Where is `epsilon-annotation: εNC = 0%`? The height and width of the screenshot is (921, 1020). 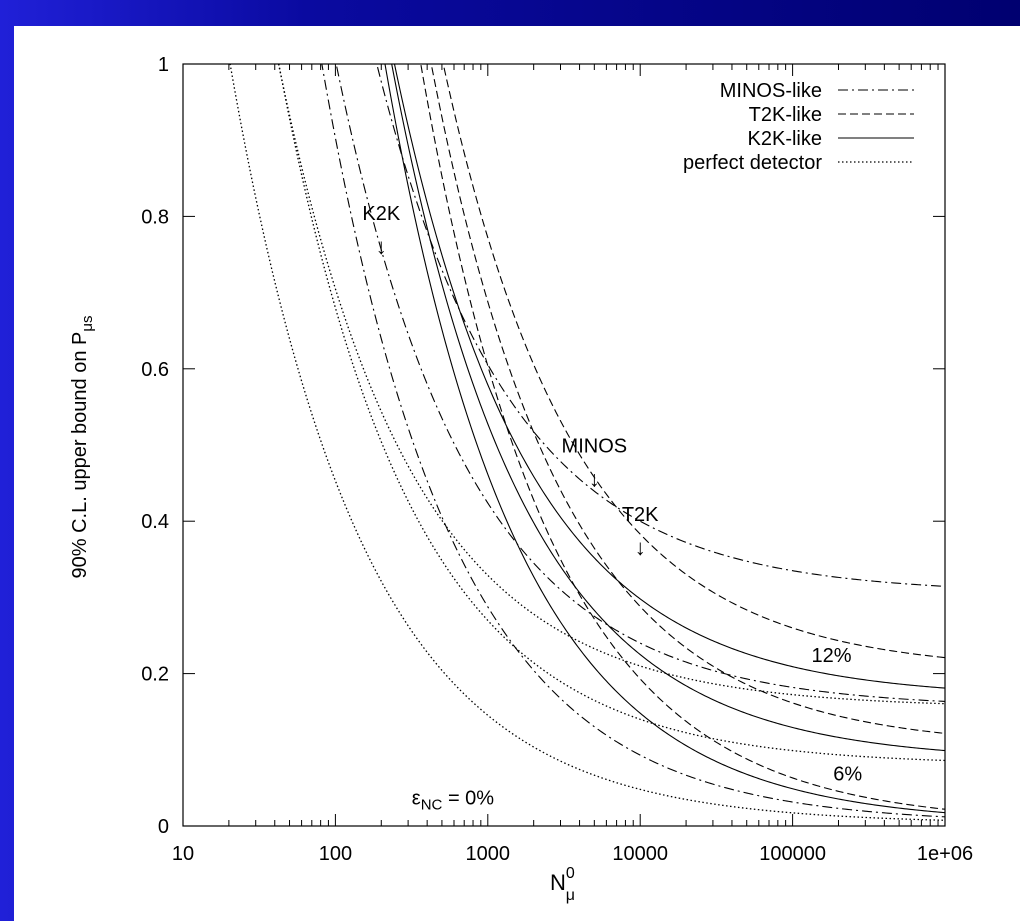 epsilon-annotation: εNC = 0% is located at coordinates (453, 801).